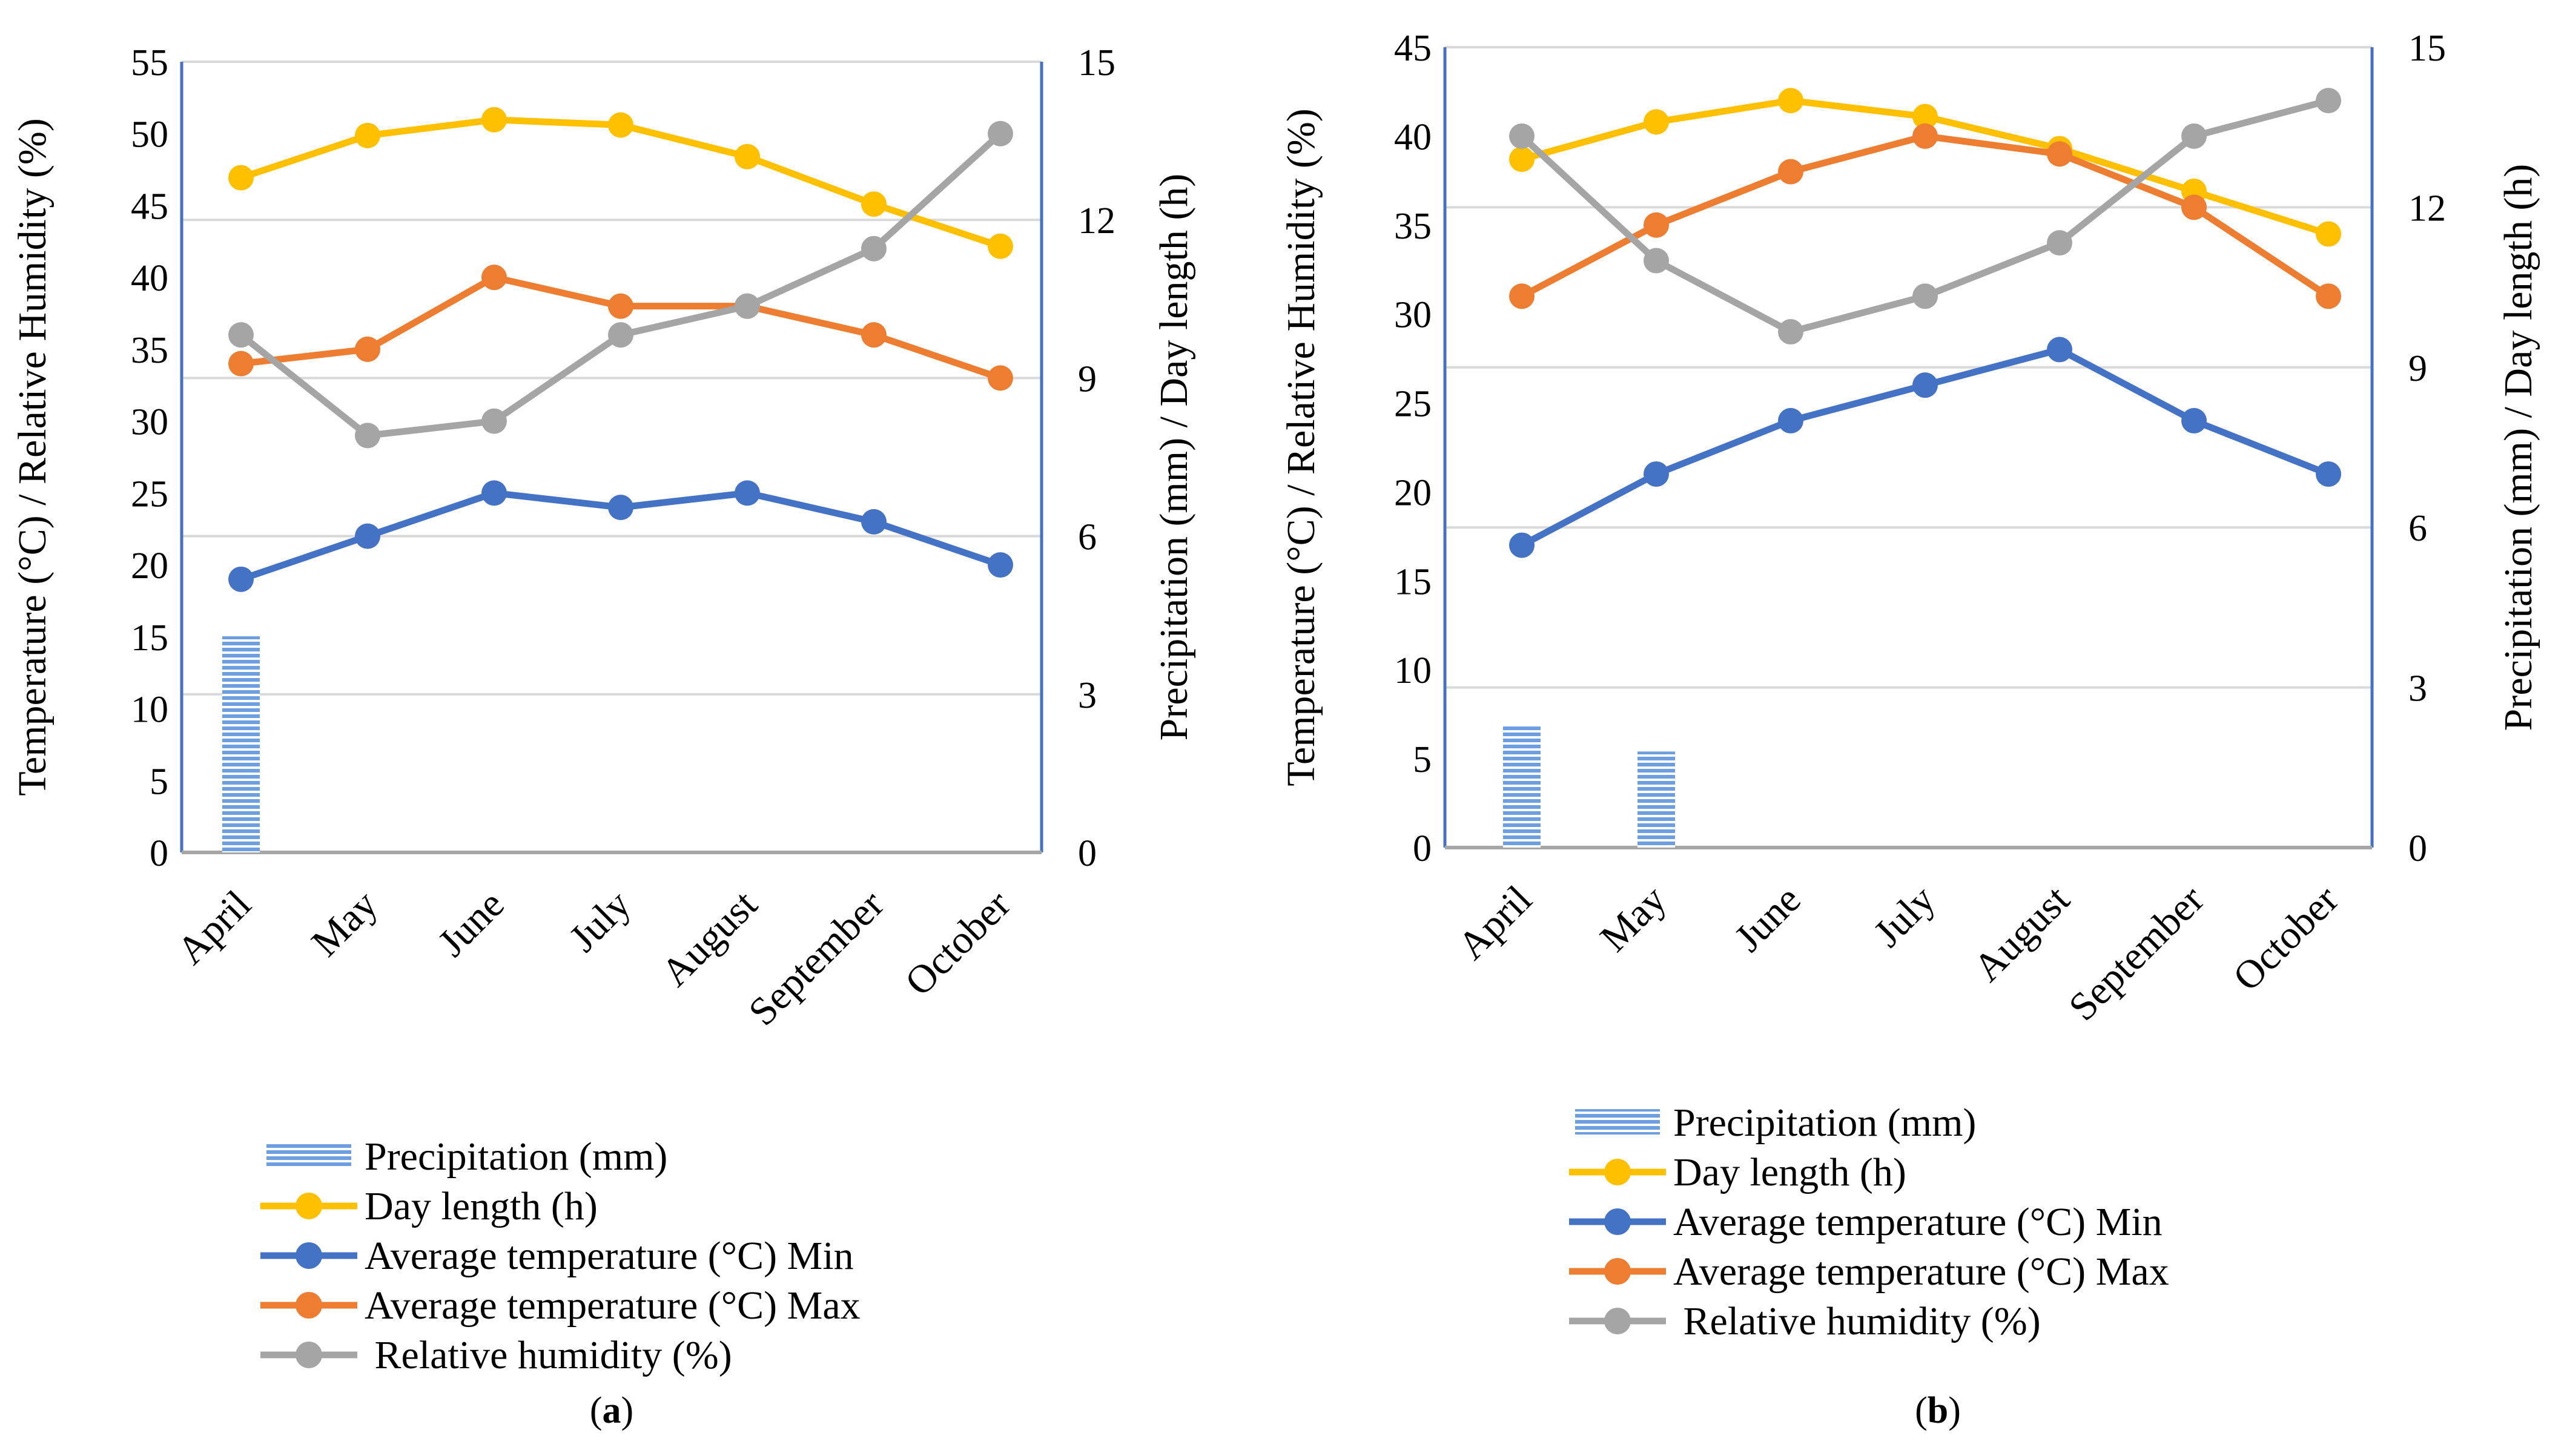  I want to click on y-tick-left-label: 5, so click(159, 781).